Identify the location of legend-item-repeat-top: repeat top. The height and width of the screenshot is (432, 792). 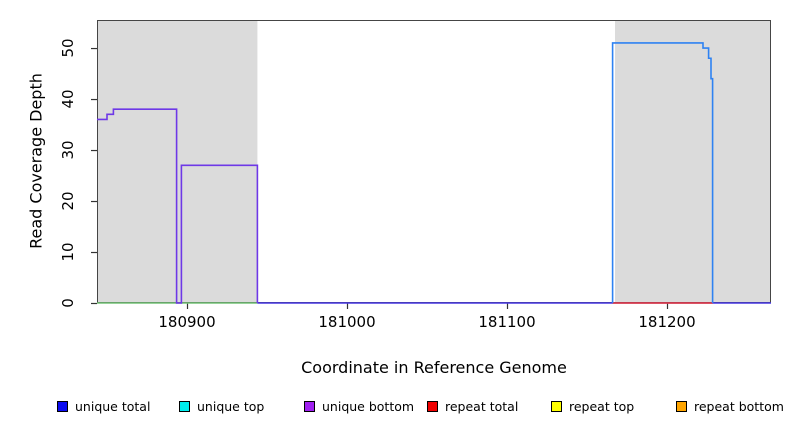
(592, 406).